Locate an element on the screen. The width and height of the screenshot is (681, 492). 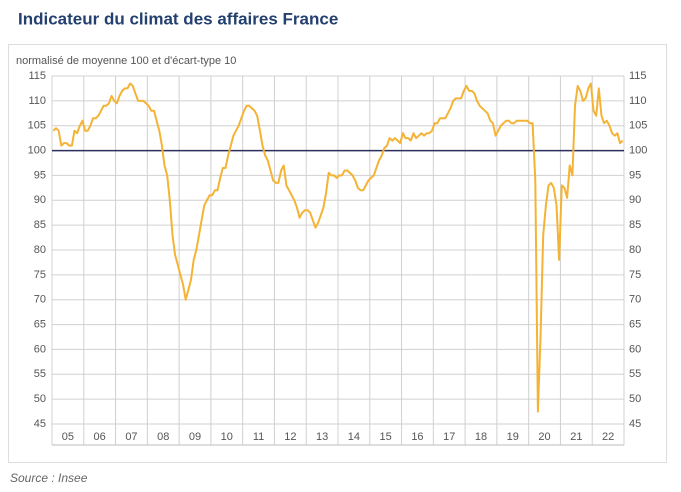
y2-tick-label: 65 is located at coordinates (635, 324).